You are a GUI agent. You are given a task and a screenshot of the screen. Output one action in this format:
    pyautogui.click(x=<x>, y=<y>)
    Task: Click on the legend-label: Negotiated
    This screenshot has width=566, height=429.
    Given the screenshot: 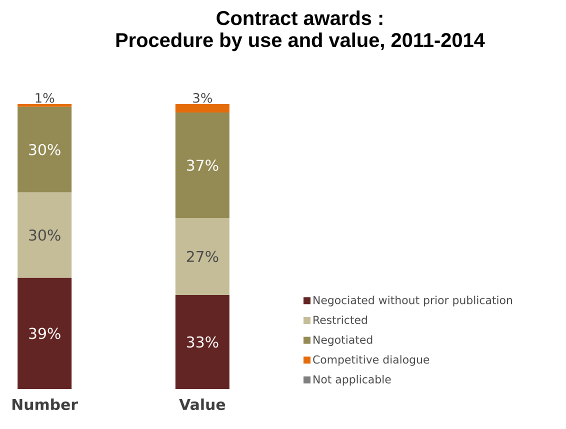 What is the action you would take?
    pyautogui.click(x=343, y=340)
    